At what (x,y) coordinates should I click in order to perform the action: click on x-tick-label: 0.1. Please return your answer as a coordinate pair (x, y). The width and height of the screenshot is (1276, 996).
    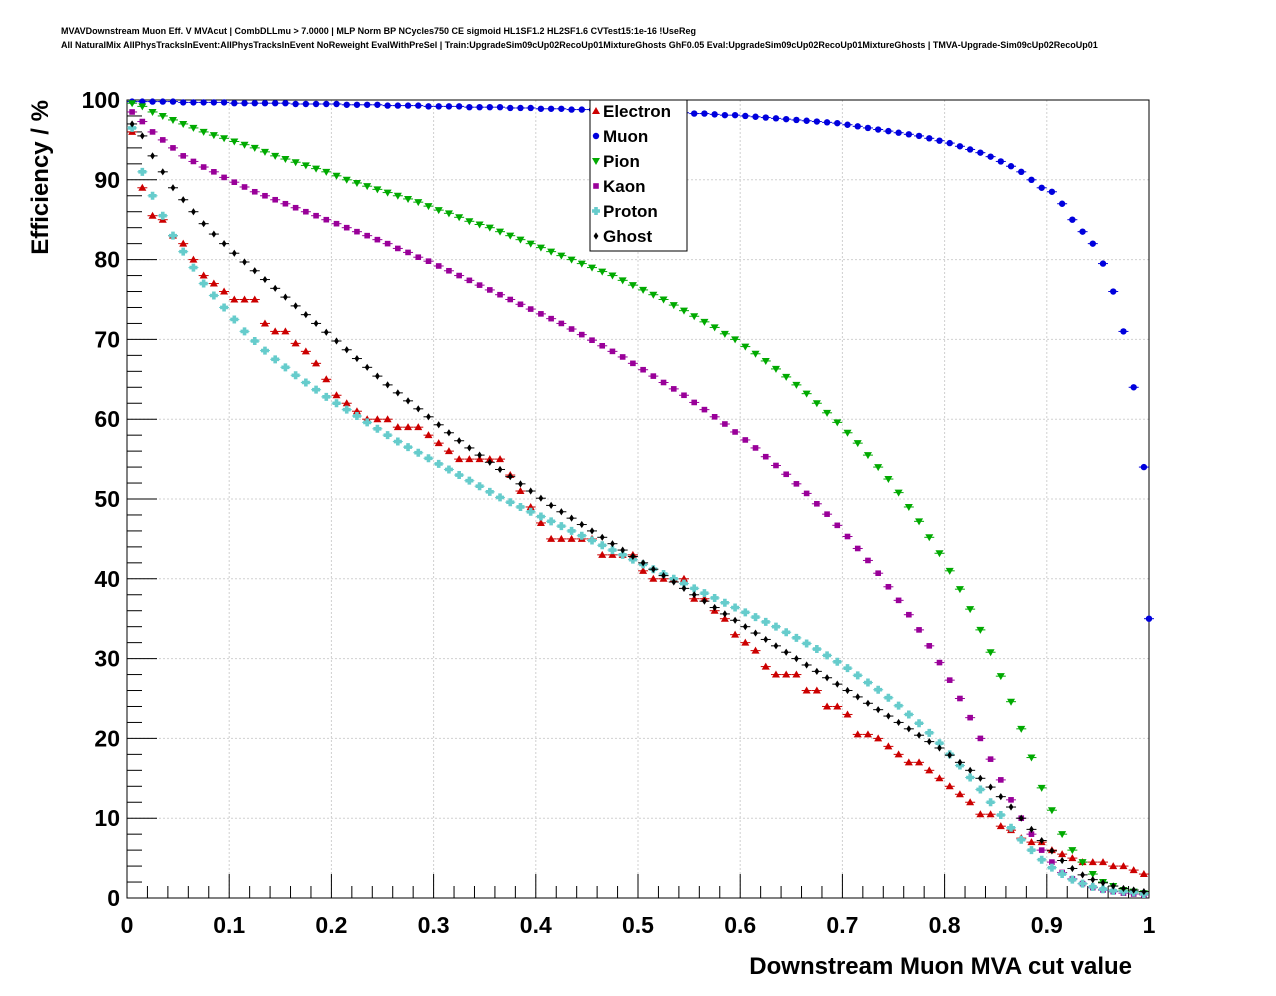
    Looking at the image, I should click on (229, 925).